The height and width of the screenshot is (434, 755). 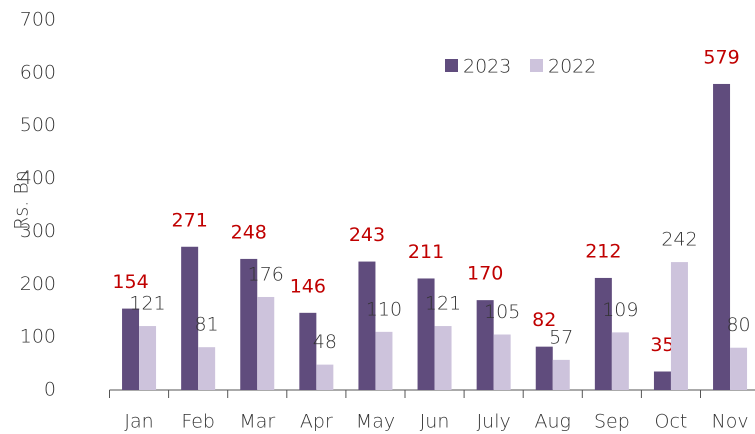 I want to click on data-label: 248, so click(x=249, y=232).